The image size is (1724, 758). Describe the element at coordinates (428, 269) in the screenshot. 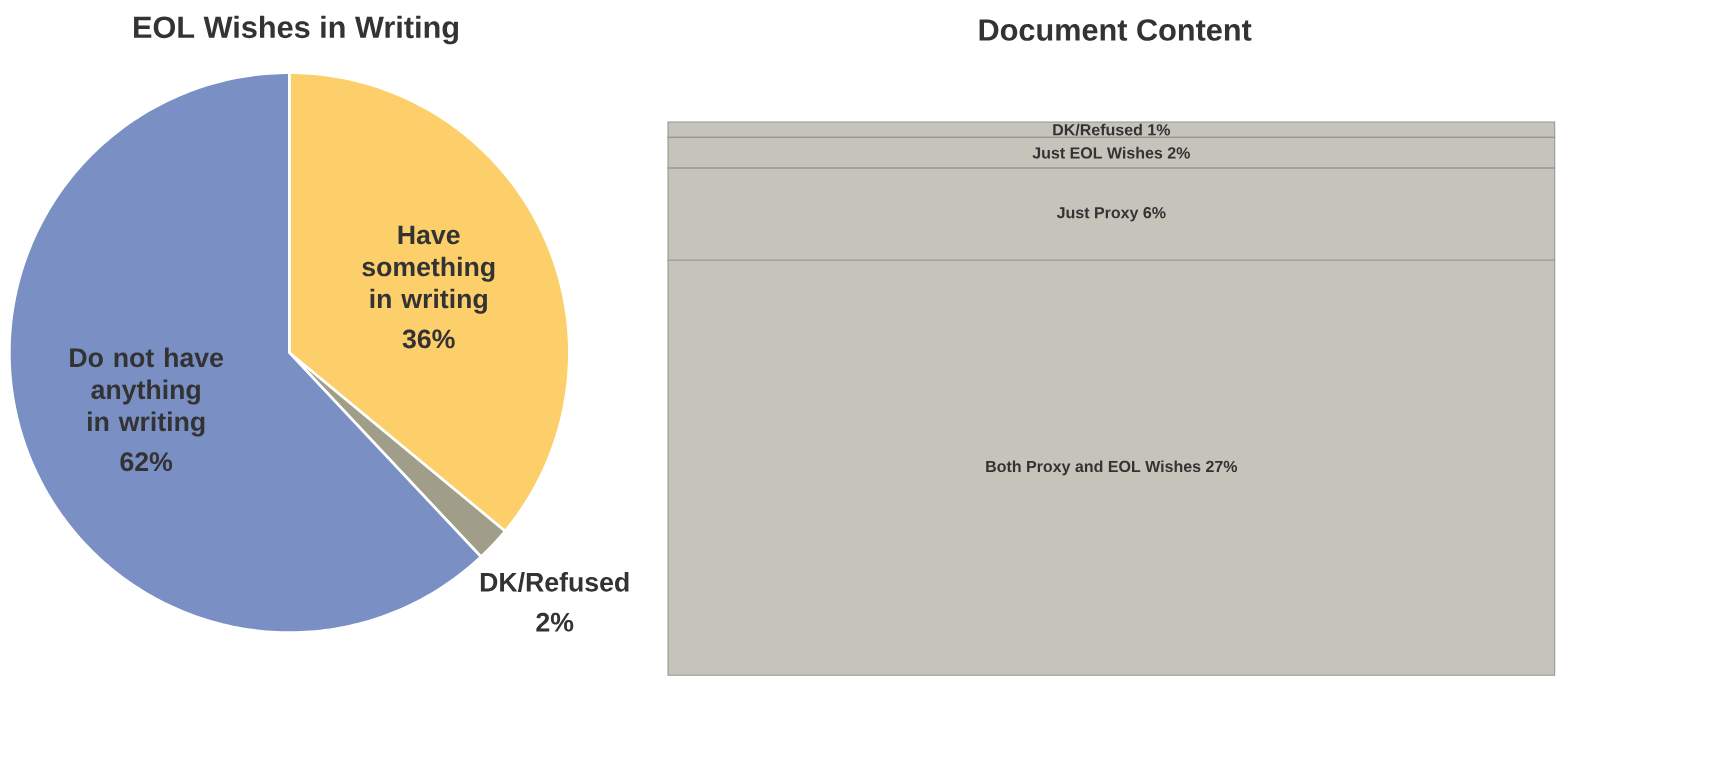

I see `slice-label: Have something in writing` at that location.